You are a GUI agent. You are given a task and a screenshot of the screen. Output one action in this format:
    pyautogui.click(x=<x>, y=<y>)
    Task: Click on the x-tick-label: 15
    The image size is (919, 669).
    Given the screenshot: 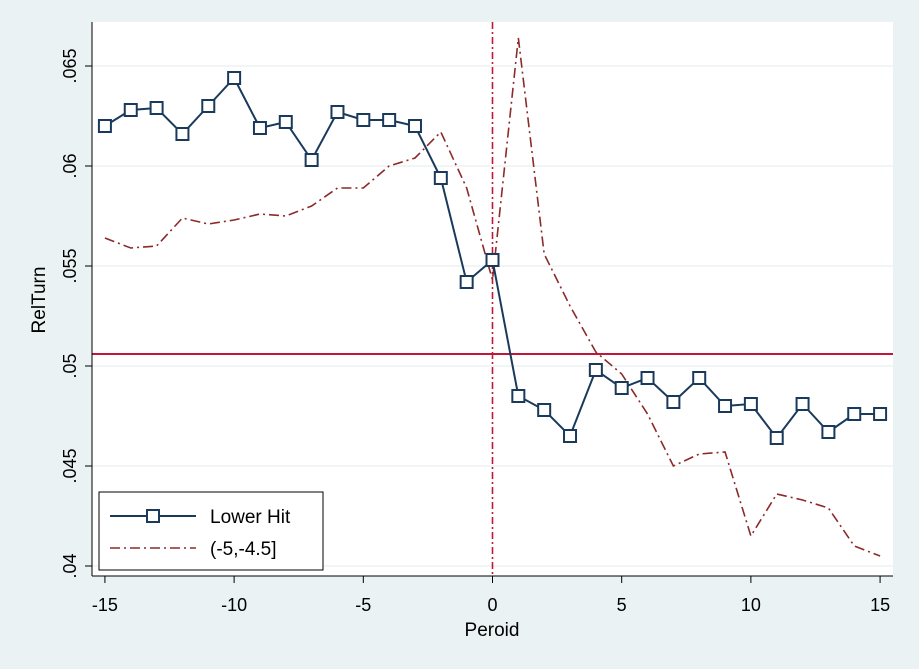 What is the action you would take?
    pyautogui.click(x=880, y=605)
    